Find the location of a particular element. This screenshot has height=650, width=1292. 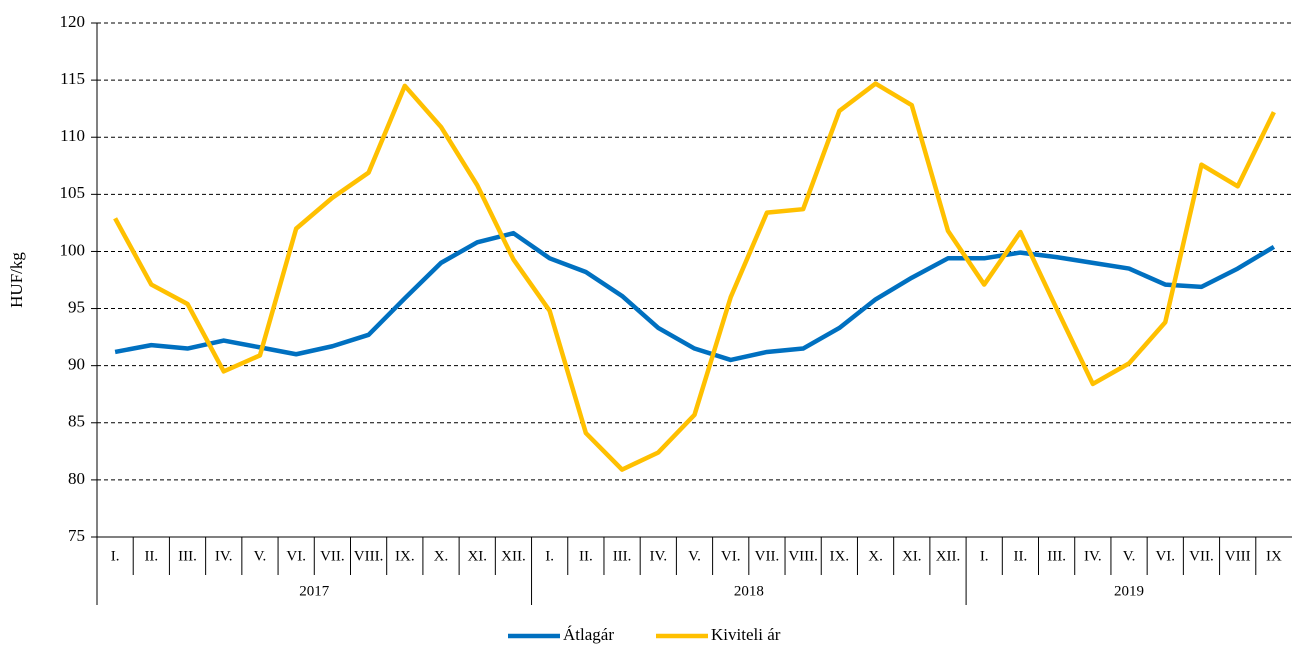

x-group-label: 2017 is located at coordinates (314, 591).